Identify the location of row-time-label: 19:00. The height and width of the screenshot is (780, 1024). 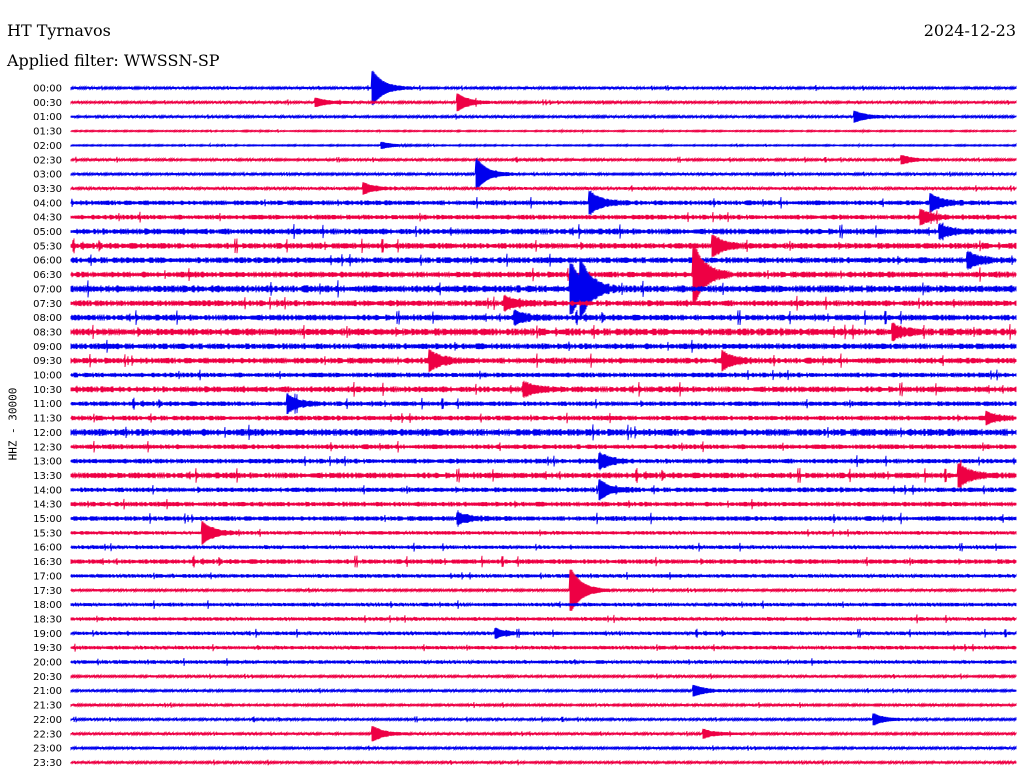
(47, 634).